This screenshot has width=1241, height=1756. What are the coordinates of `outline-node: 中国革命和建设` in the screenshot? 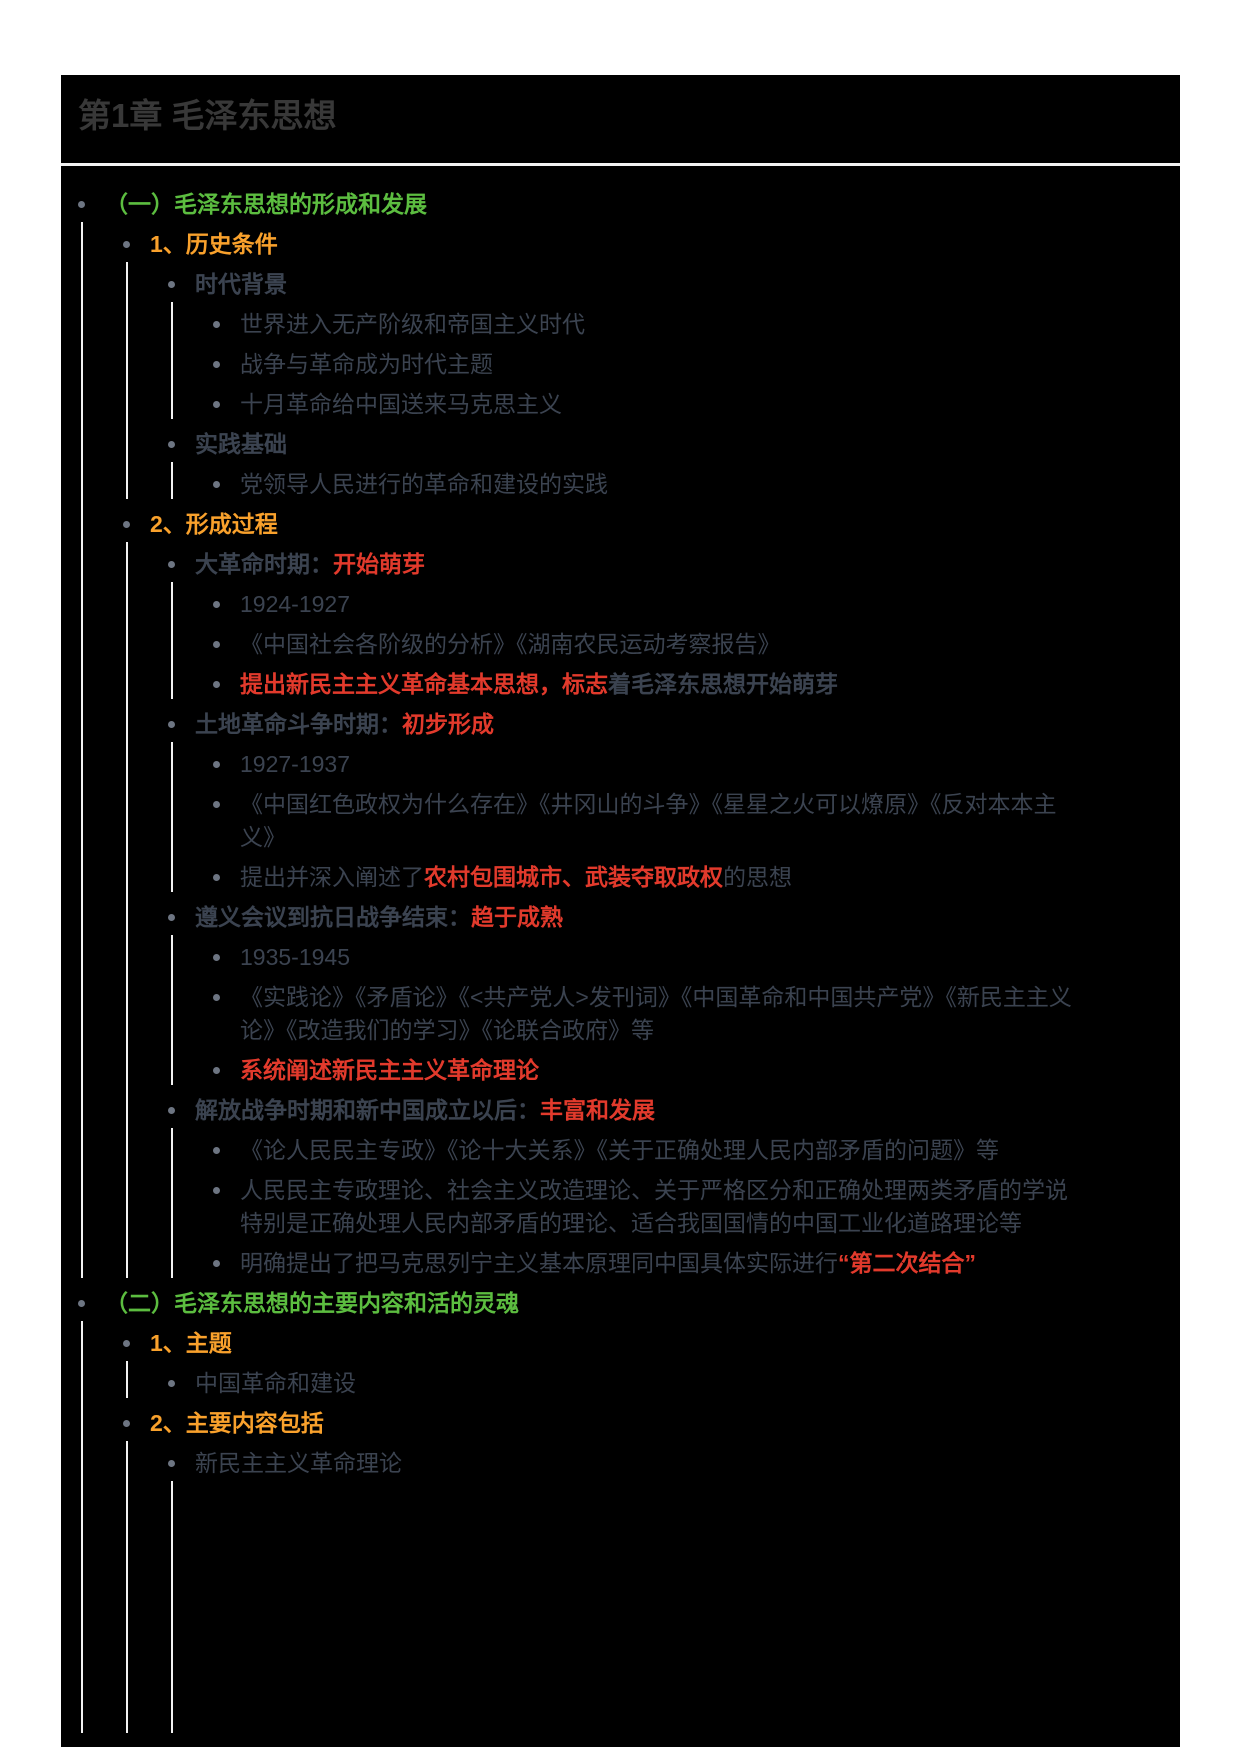 It's located at (629, 1383).